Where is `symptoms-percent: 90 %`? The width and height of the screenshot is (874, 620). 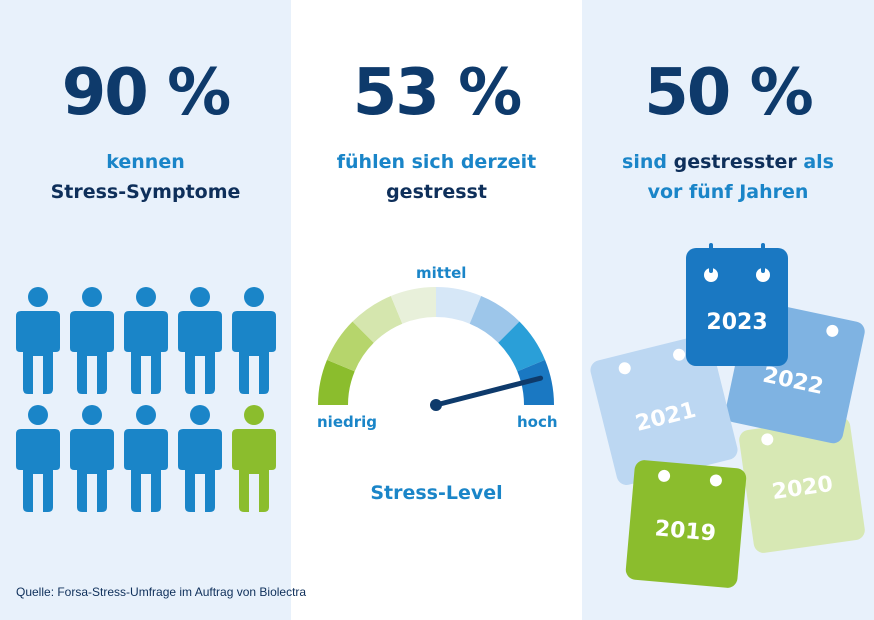 symptoms-percent: 90 % is located at coordinates (146, 93).